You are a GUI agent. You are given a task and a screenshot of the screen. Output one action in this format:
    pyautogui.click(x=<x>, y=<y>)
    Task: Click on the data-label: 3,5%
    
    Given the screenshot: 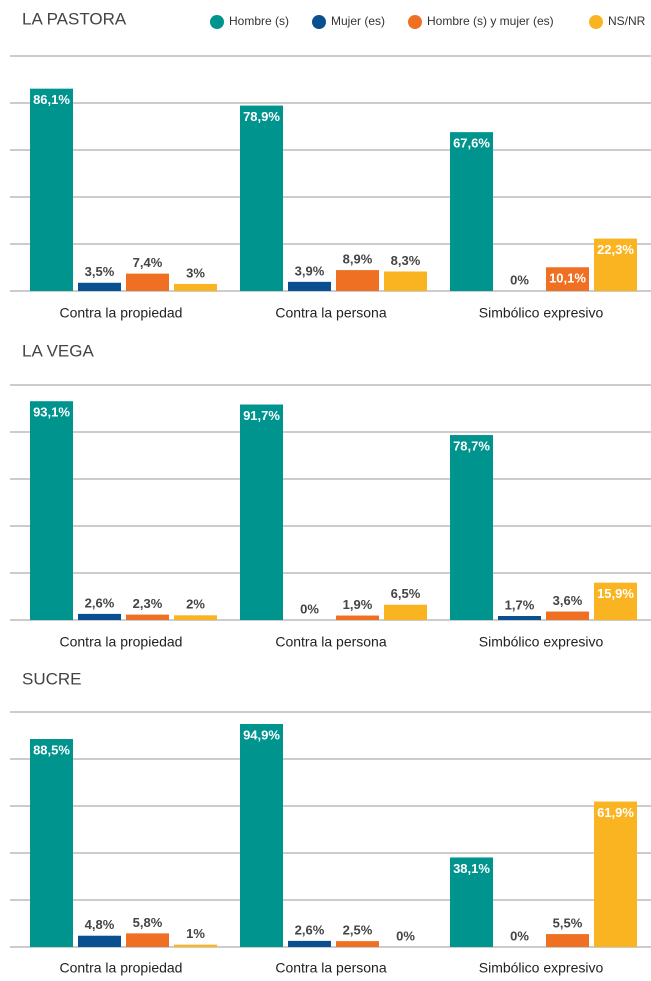 What is the action you would take?
    pyautogui.click(x=100, y=271)
    